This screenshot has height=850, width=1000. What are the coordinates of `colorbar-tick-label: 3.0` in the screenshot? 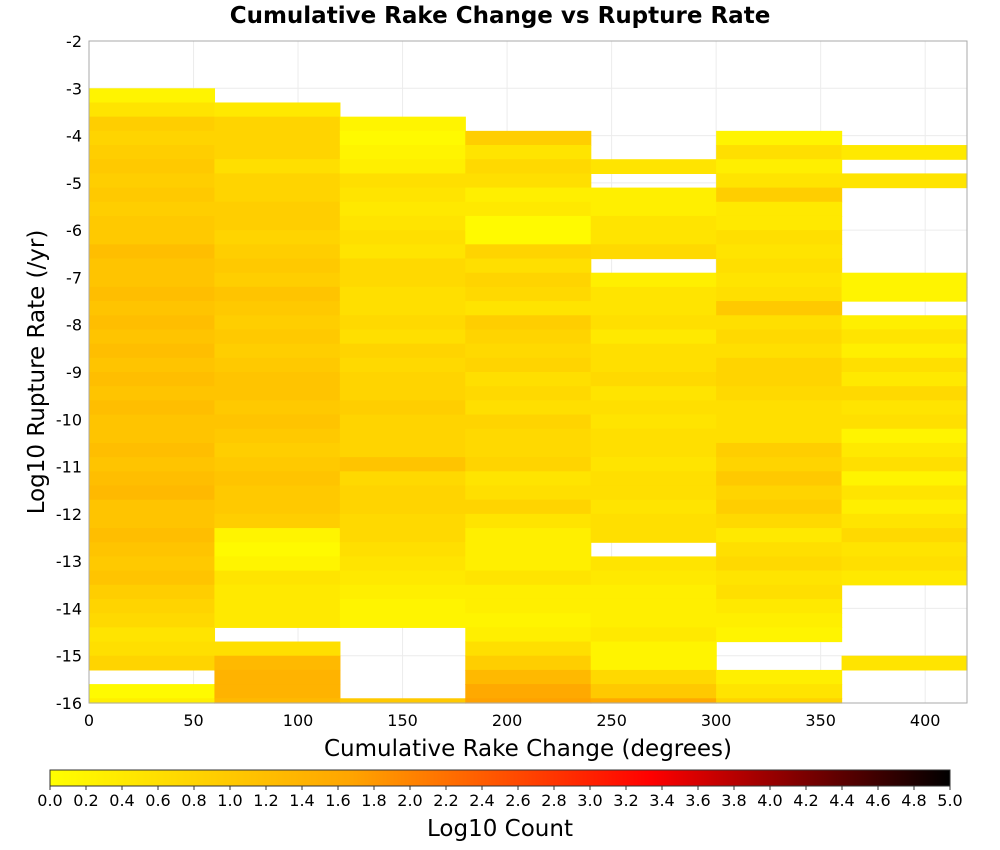 It's located at (589, 800).